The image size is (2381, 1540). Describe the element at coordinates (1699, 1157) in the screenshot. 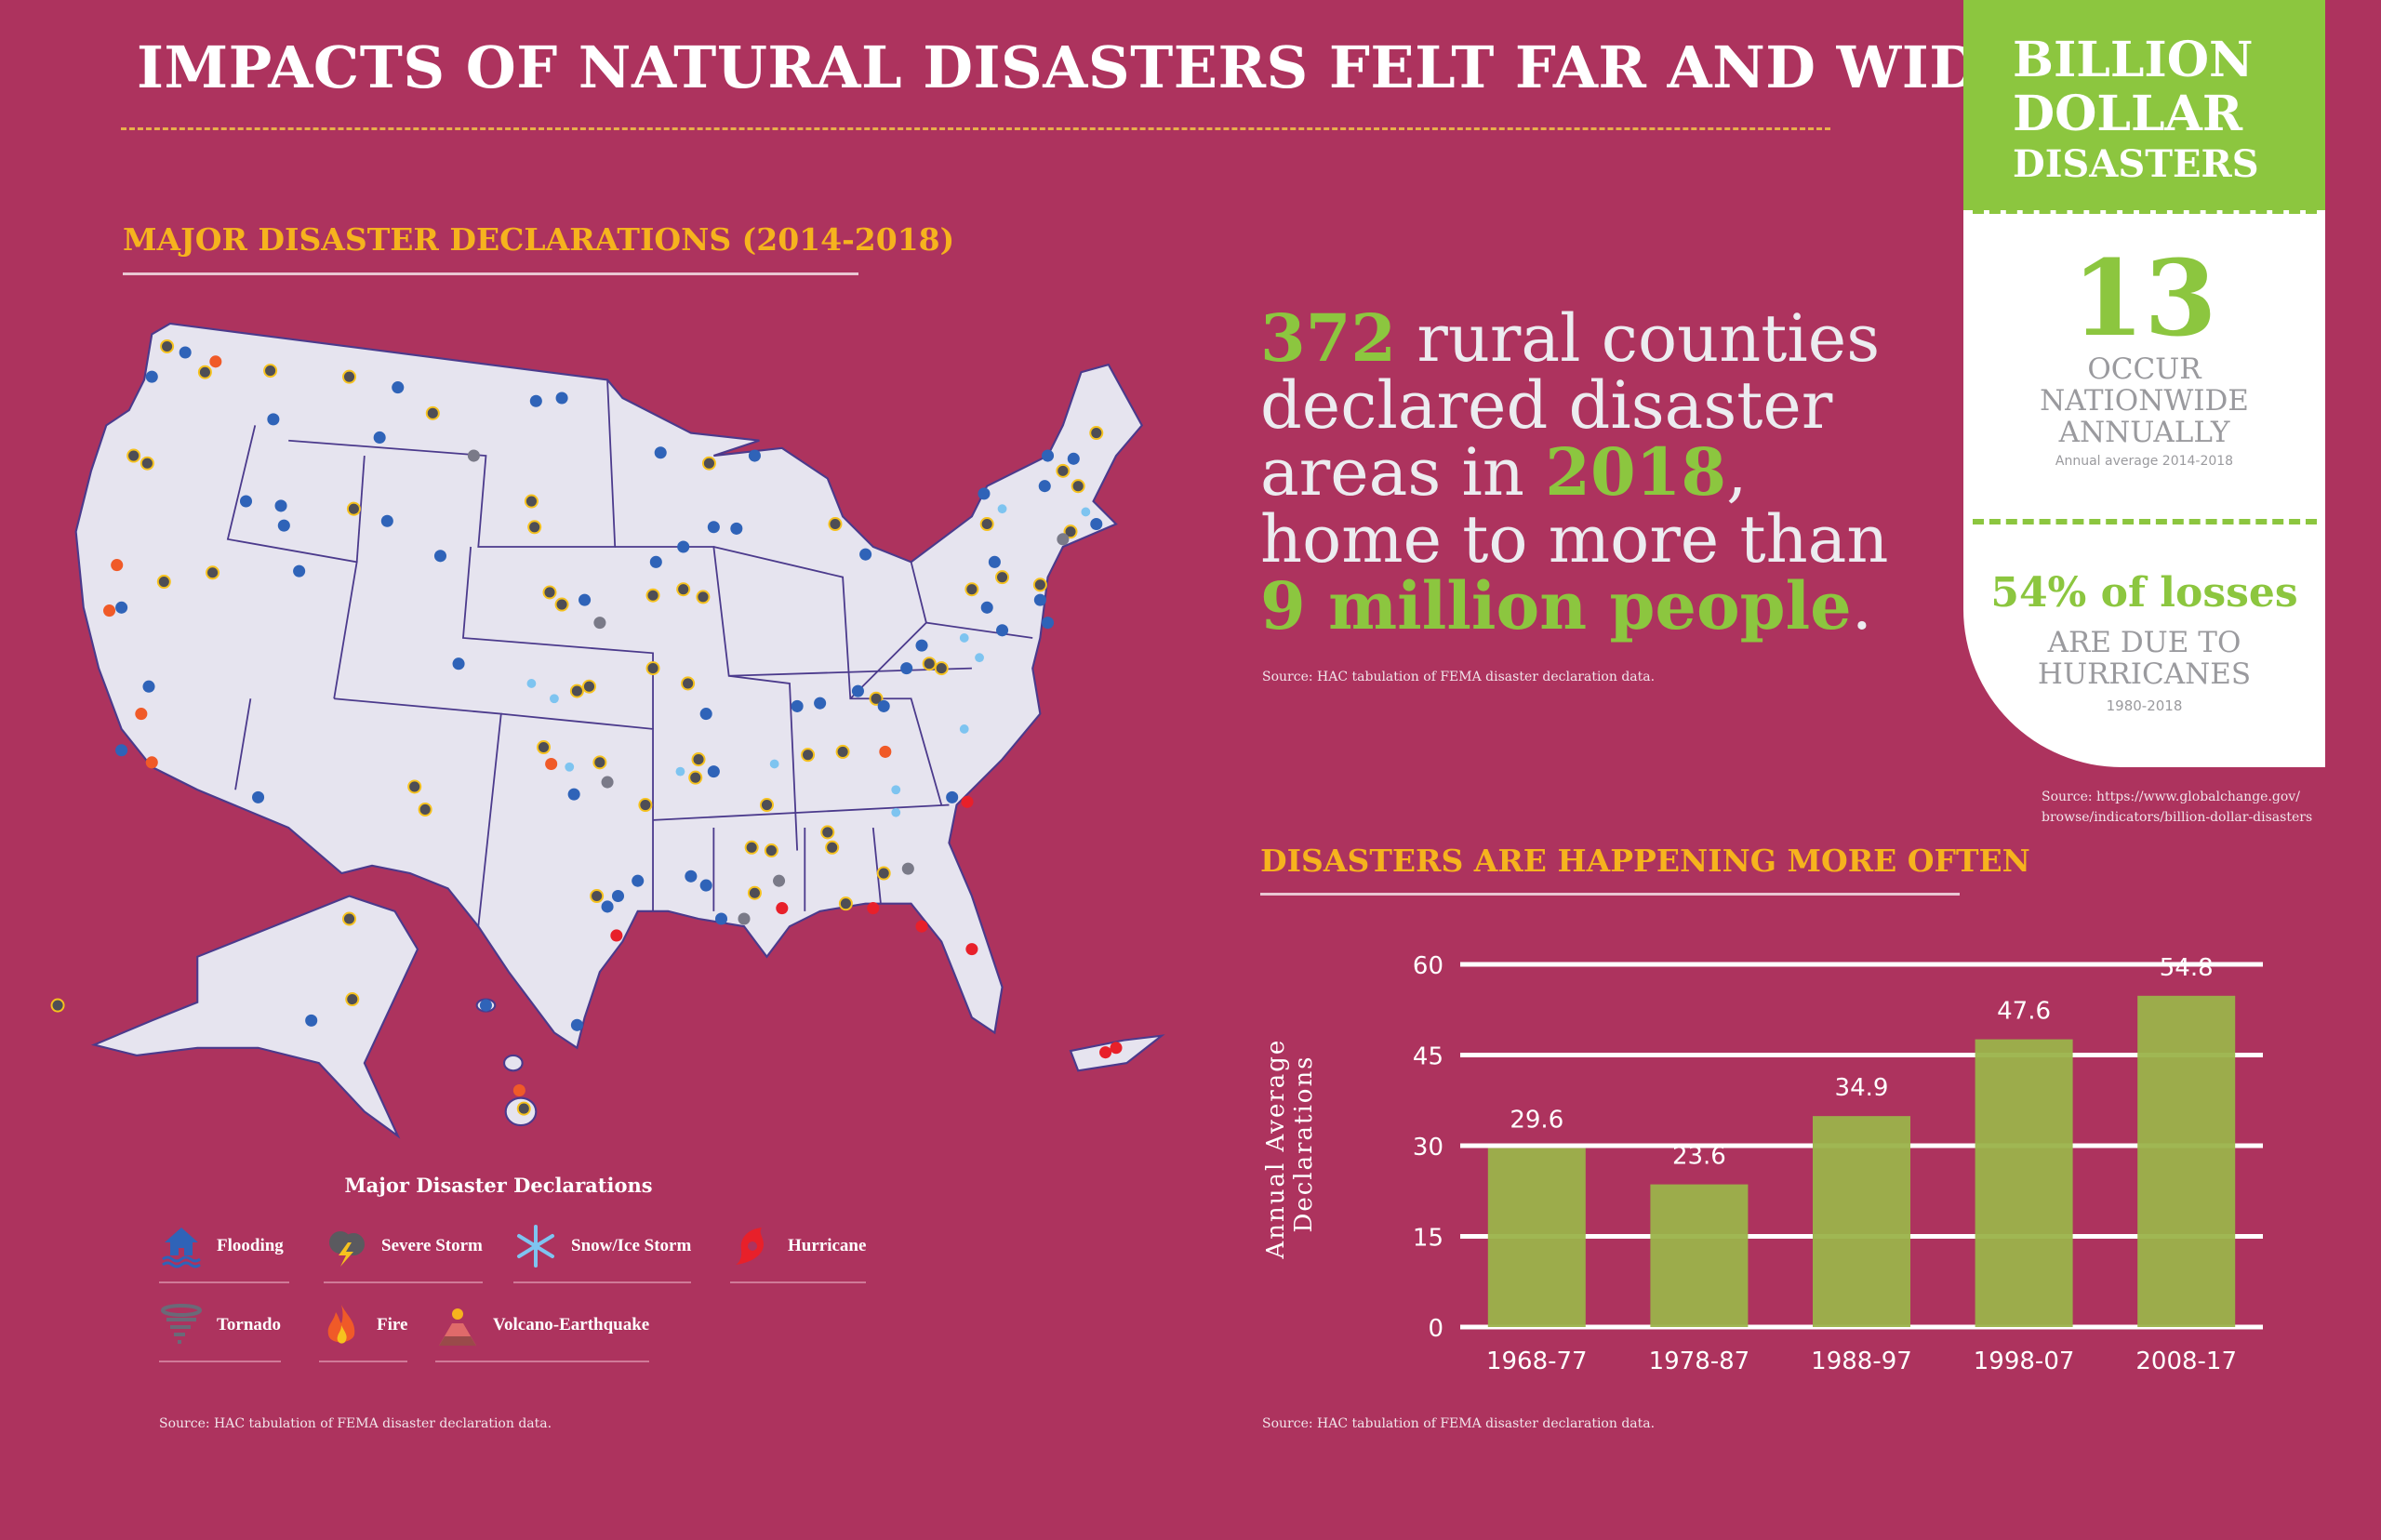

I see `data-label: 23.6` at that location.